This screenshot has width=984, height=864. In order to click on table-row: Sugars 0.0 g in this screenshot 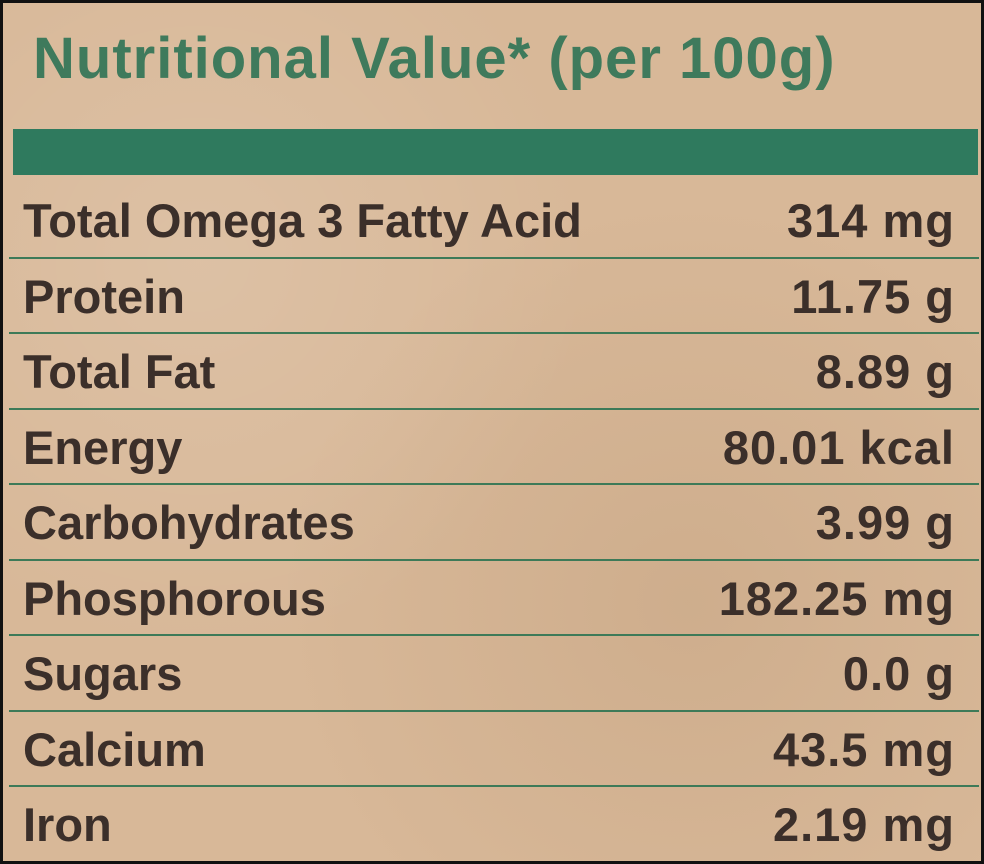, I will do `click(492, 674)`.